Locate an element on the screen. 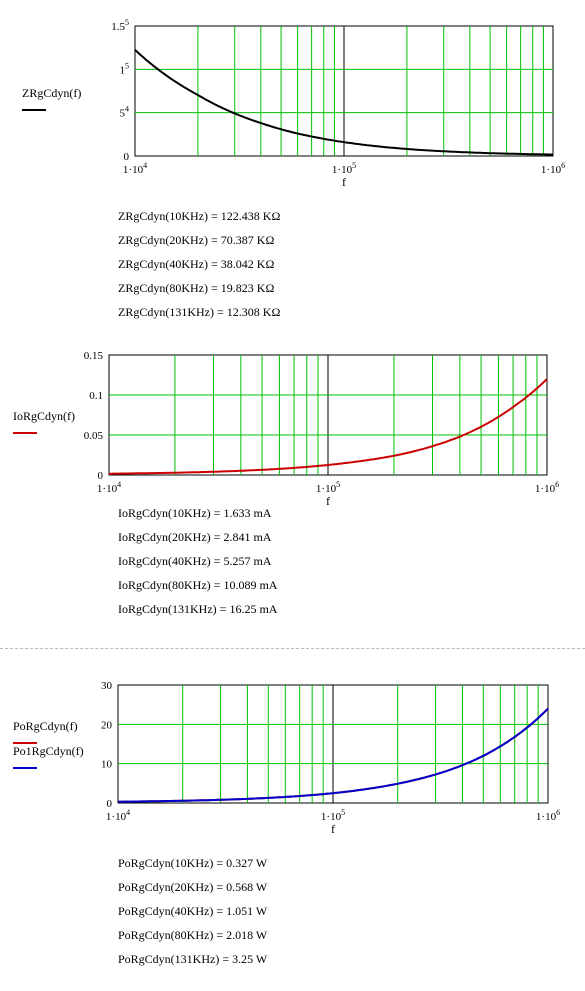 This screenshot has width=585, height=991. result-line: ZRgCdyn(10KHz) = 122.438 KΩ is located at coordinates (199, 216).